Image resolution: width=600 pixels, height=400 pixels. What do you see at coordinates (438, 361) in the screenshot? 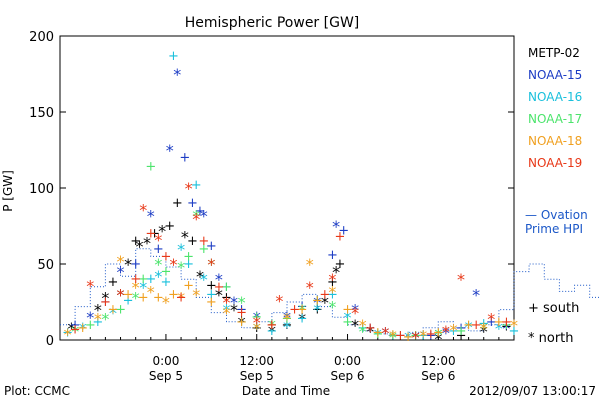
I see `x-tick-time: 12:00` at bounding box center [438, 361].